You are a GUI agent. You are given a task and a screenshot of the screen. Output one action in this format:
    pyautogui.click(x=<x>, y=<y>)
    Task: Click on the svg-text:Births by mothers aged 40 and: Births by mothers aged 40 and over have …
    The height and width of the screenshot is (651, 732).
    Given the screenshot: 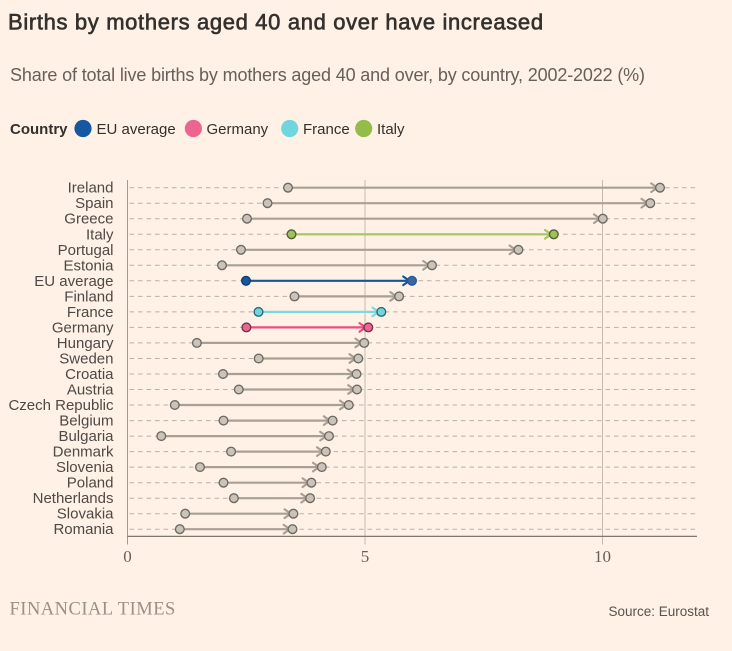 What is the action you would take?
    pyautogui.click(x=276, y=22)
    